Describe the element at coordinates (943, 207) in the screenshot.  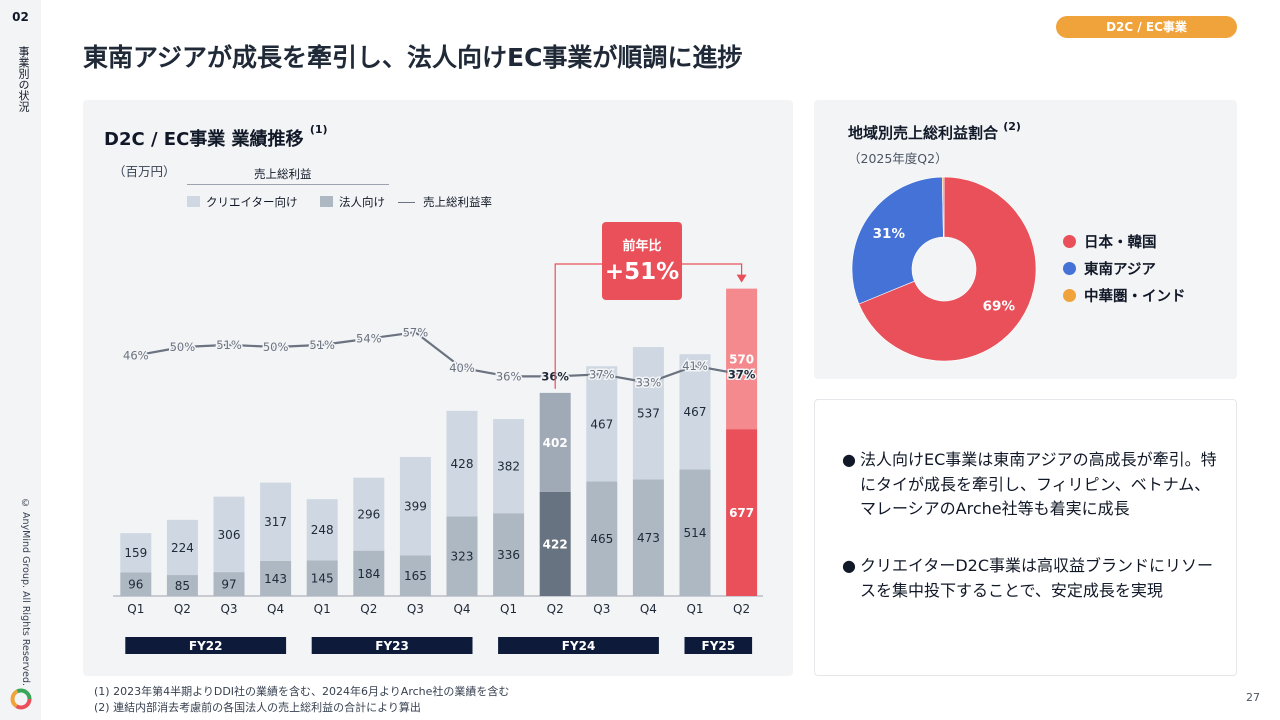
I see `pie-slice-china-india` at that location.